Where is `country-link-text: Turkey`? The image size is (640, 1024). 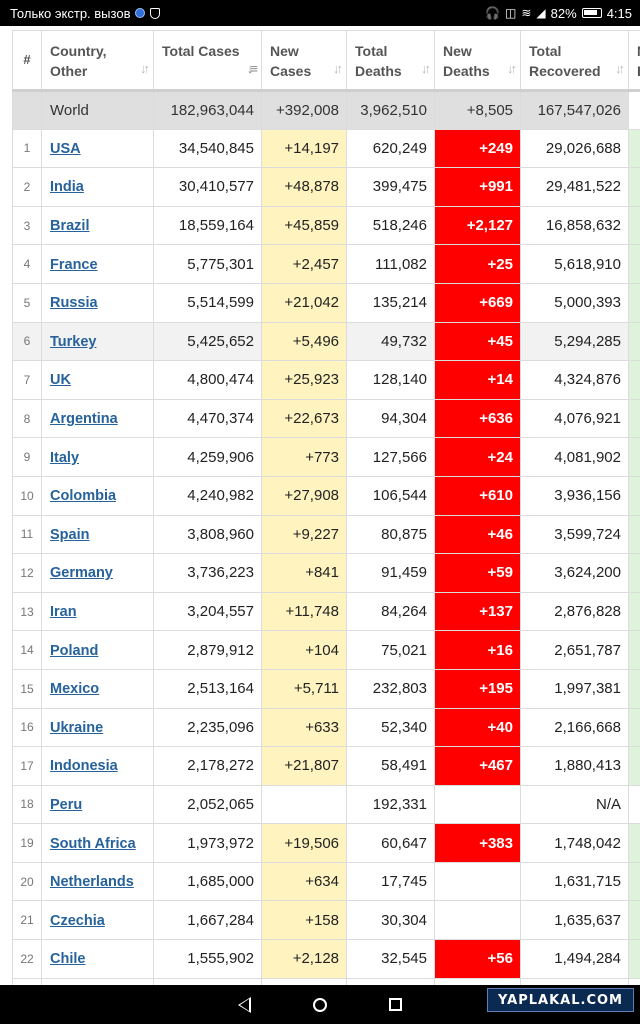 country-link-text: Turkey is located at coordinates (73, 341).